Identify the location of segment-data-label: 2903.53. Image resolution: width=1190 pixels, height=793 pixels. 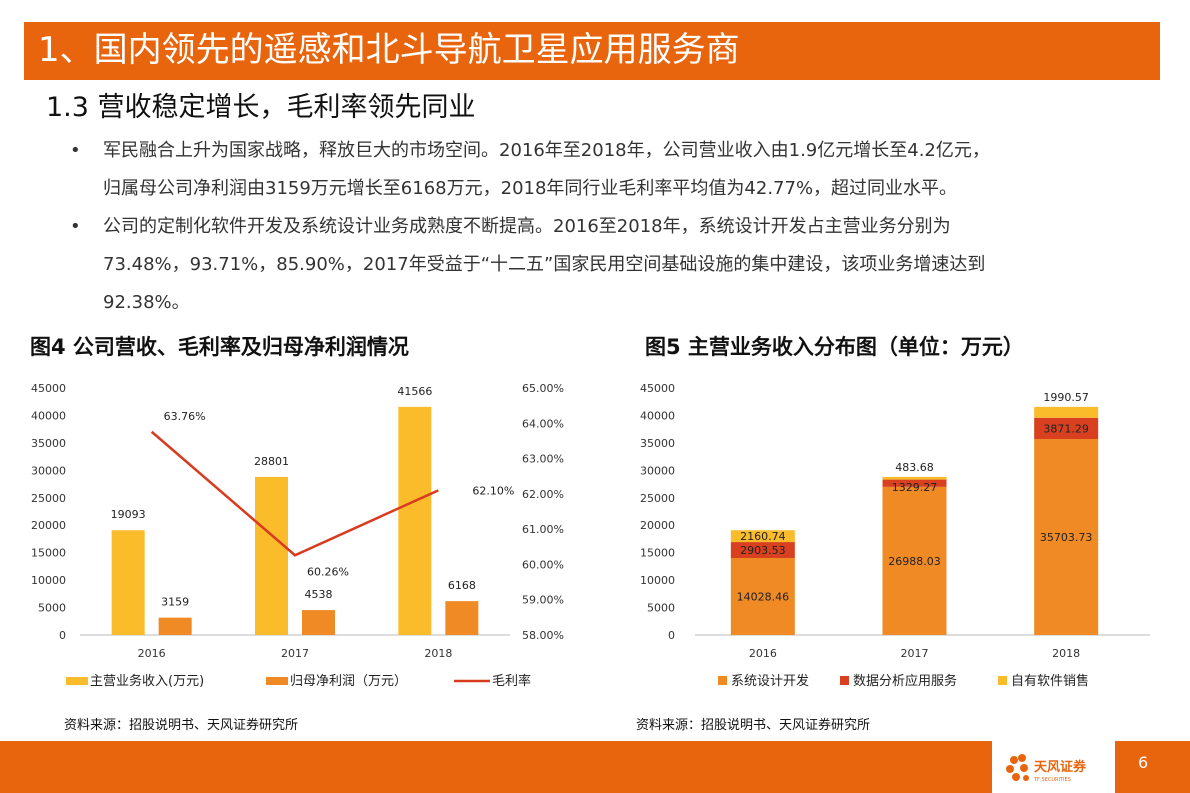
(763, 550).